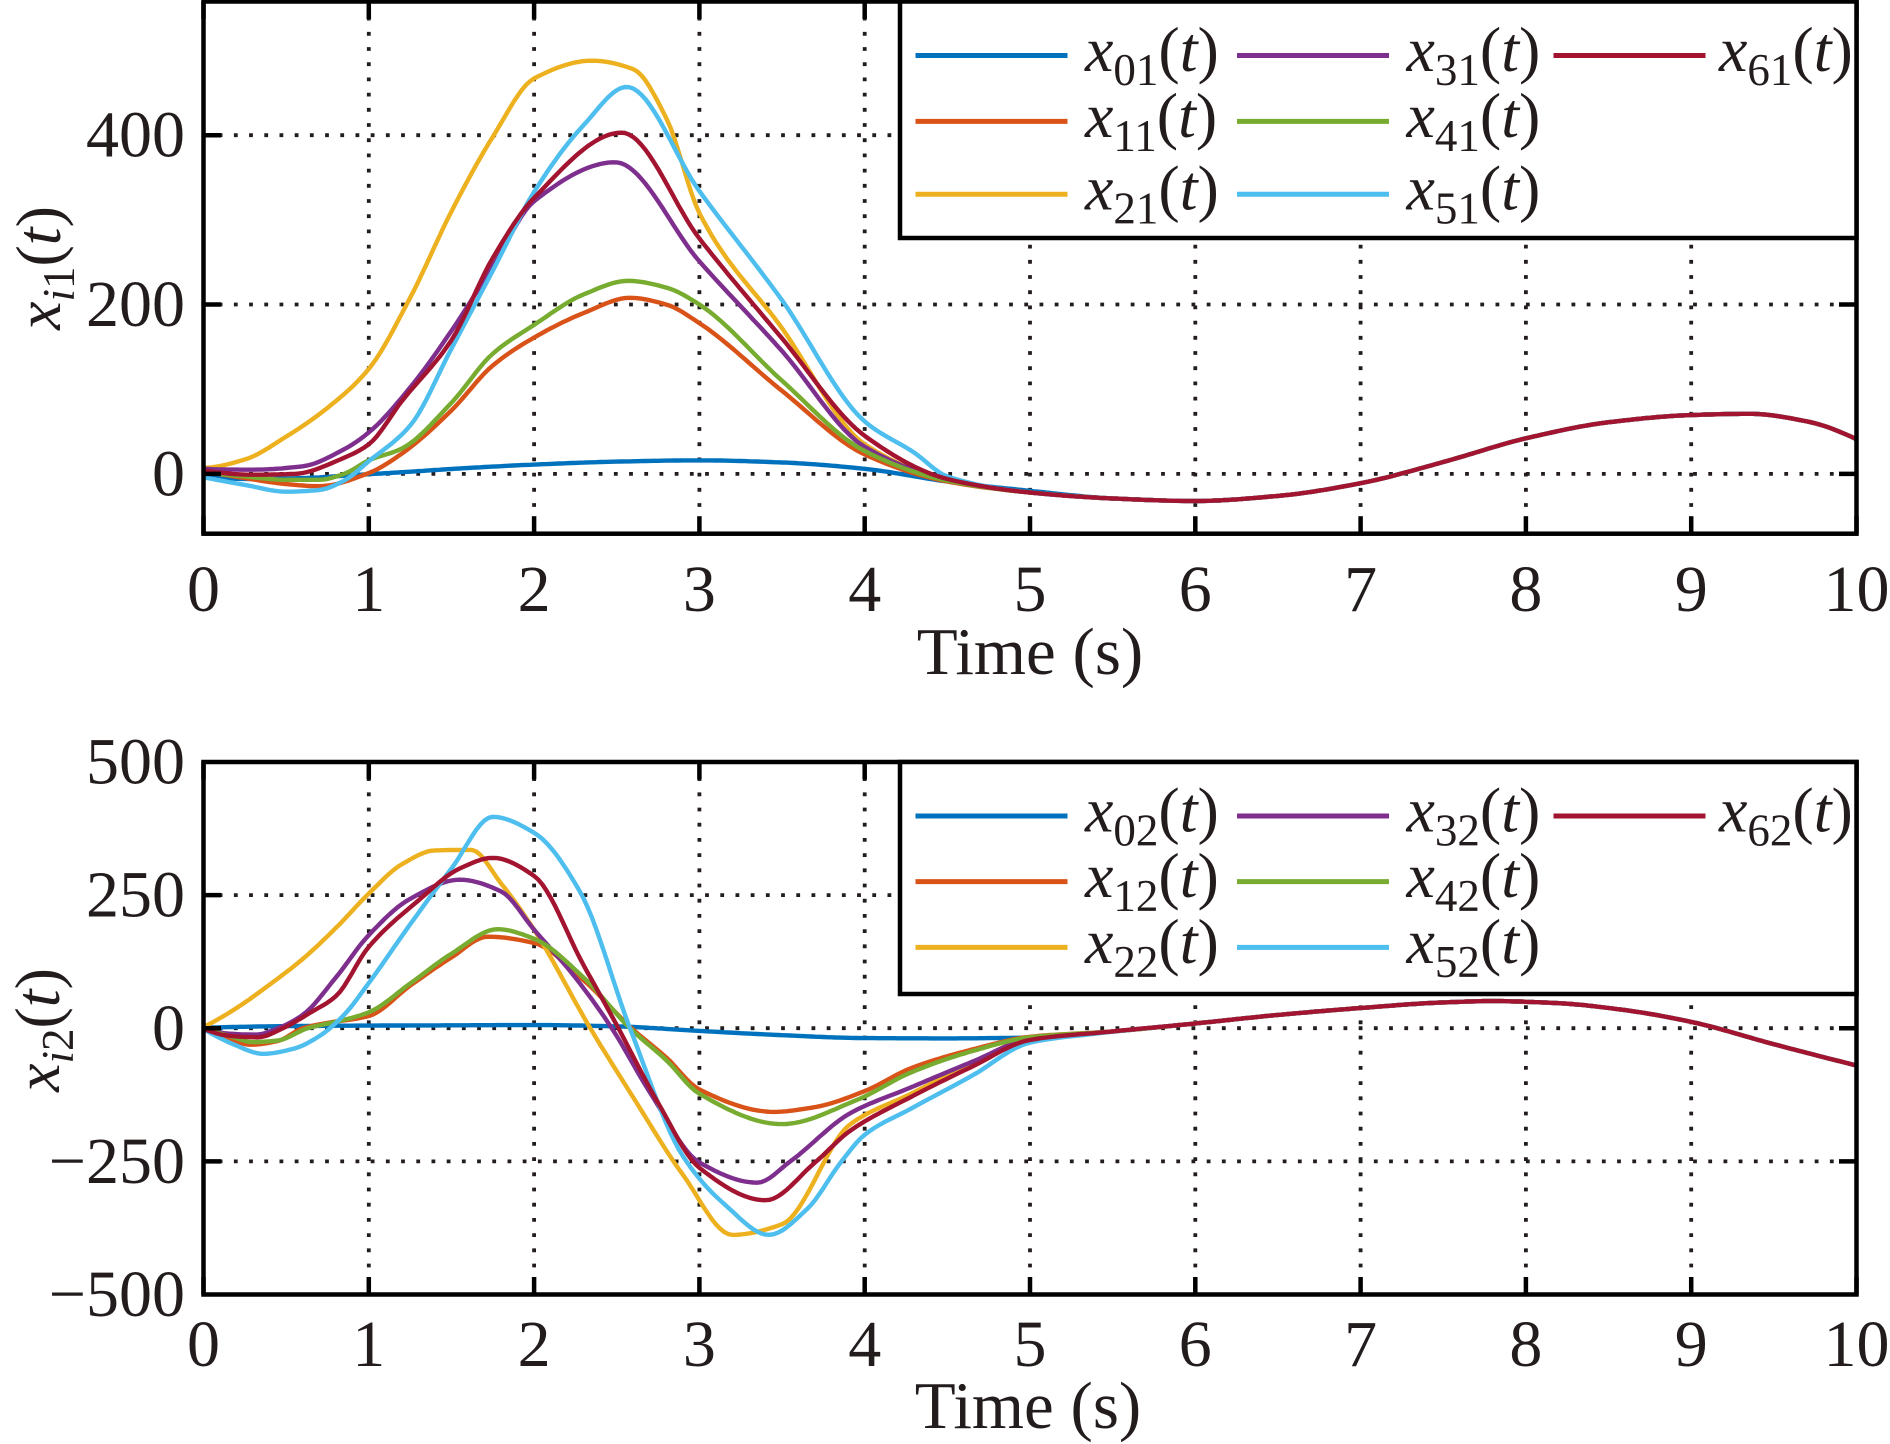 The width and height of the screenshot is (1890, 1444). I want to click on svg-text: −500, so click(117, 1294).